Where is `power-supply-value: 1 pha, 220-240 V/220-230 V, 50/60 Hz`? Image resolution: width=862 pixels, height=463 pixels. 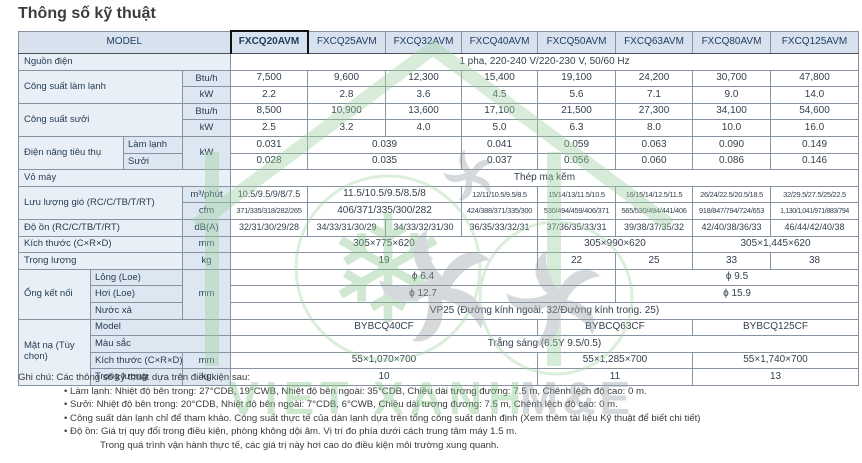 power-supply-value: 1 pha, 220-240 V/220-230 V, 50/60 Hz is located at coordinates (544, 62).